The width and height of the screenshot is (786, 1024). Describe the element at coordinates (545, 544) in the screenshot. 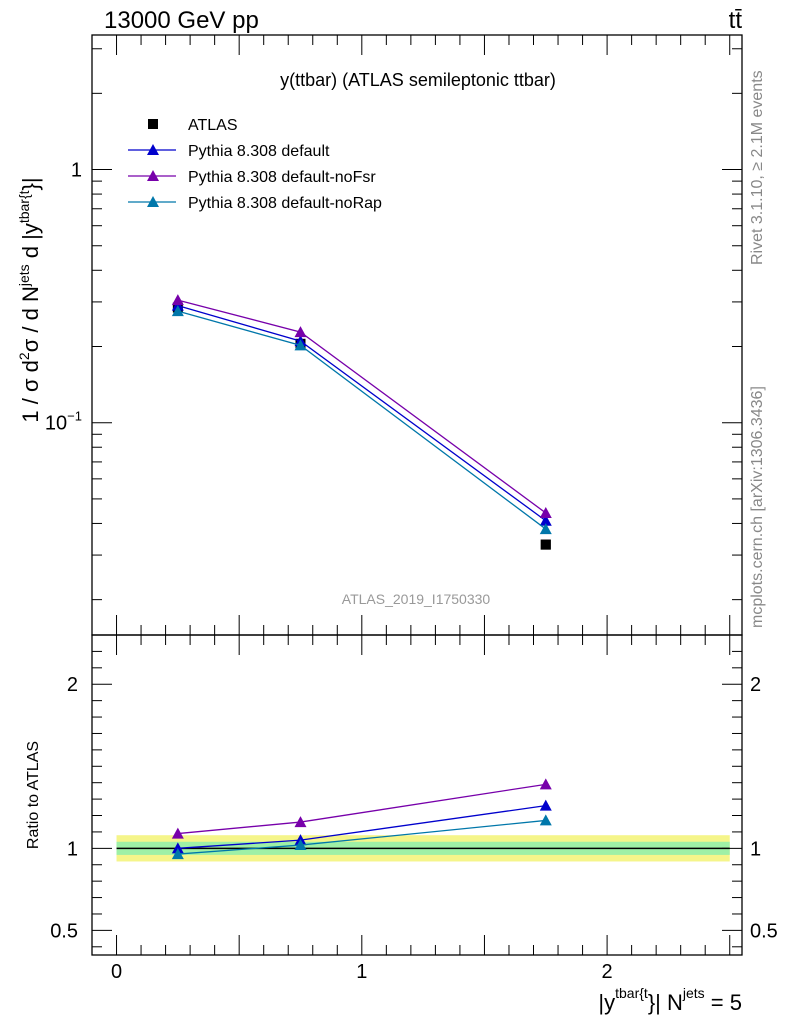

I see `main-point-atlas-top` at that location.